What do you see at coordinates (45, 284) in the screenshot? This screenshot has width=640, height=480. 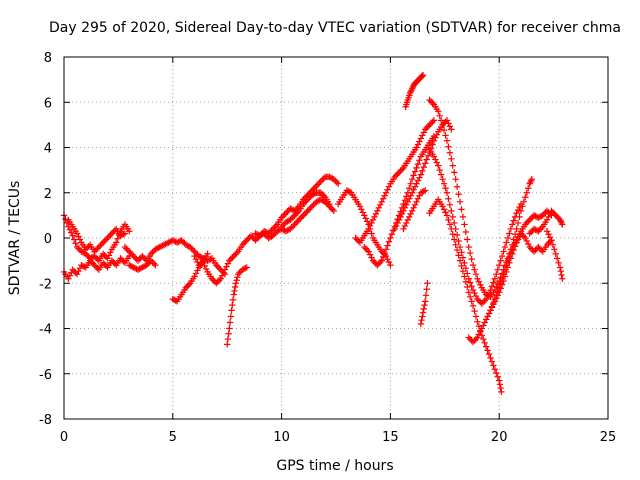 I see `y-tick-label: -2` at bounding box center [45, 284].